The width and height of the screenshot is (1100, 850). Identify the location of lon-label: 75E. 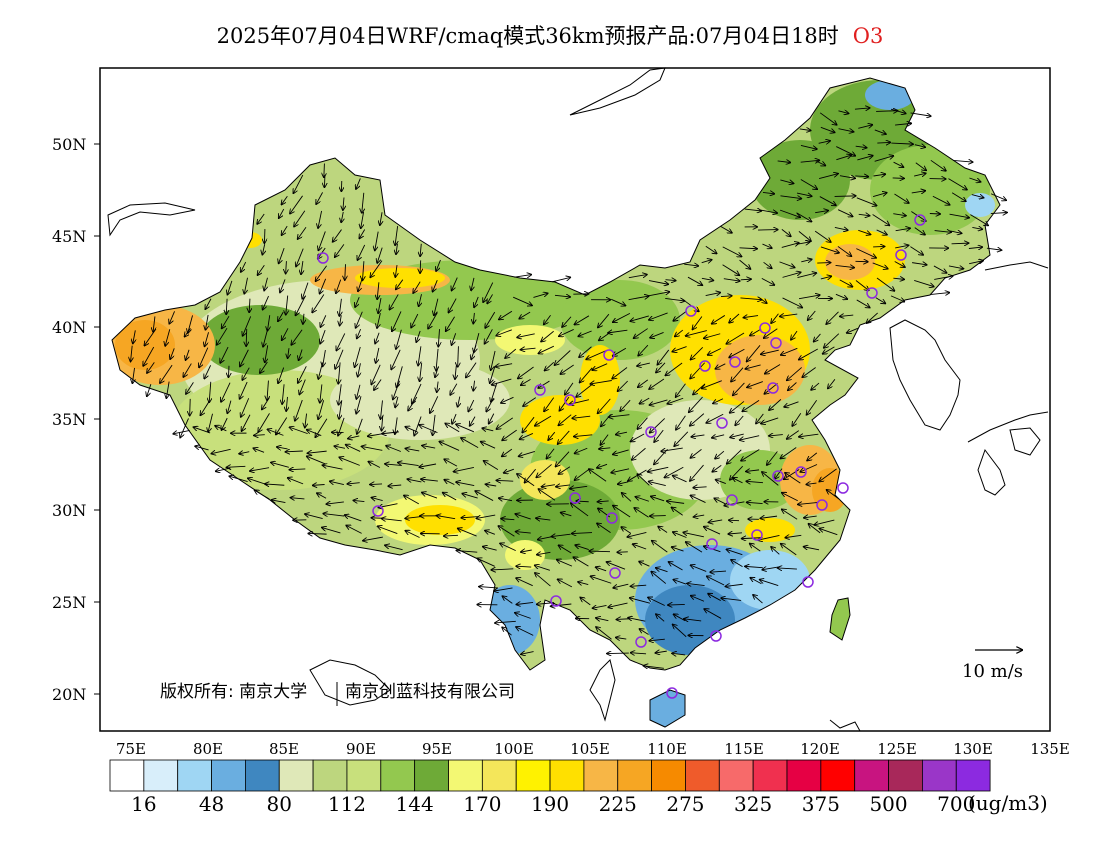
(131, 749).